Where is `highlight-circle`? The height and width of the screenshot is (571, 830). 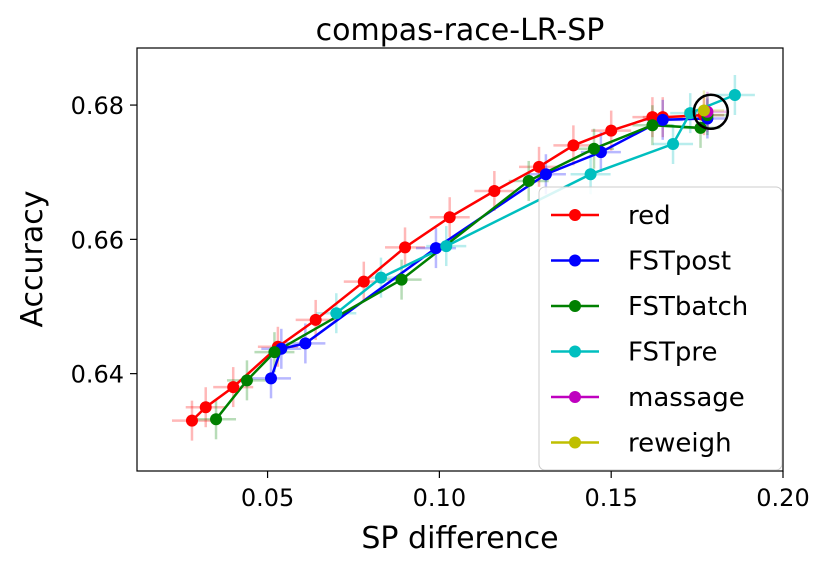
highlight-circle is located at coordinates (711, 112).